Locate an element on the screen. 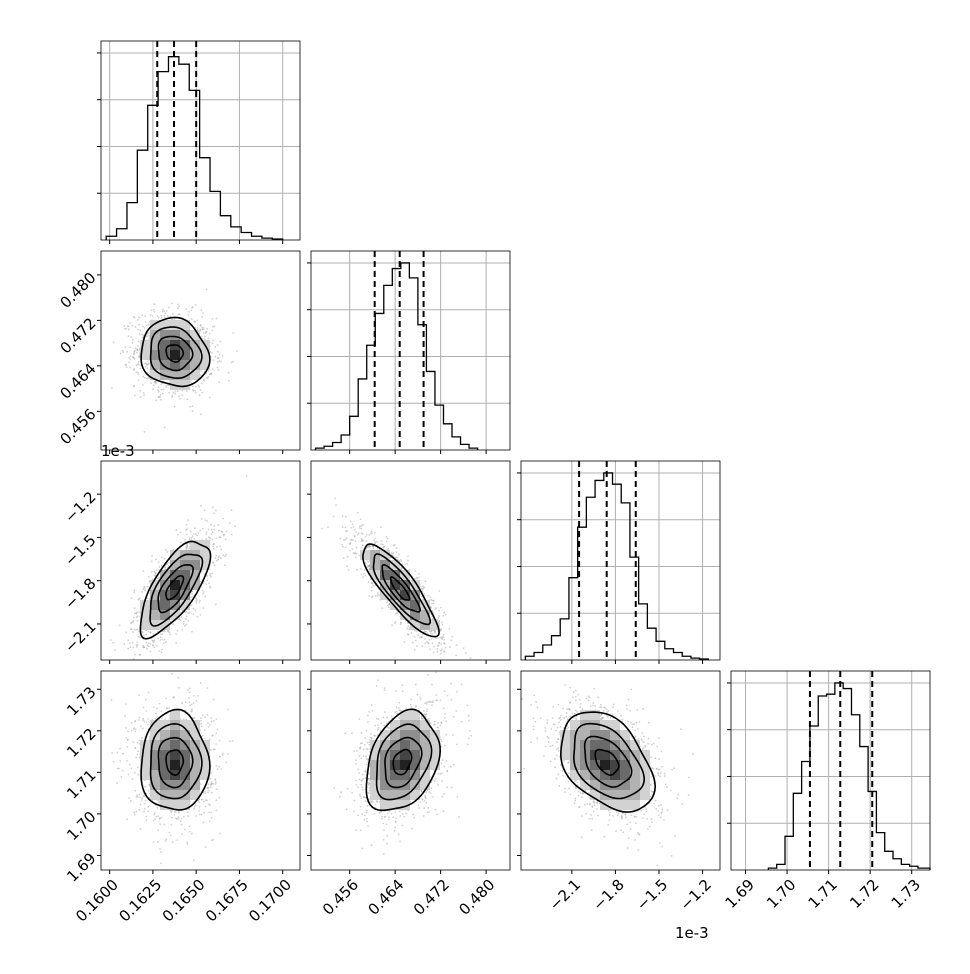 The image size is (970, 974). scatter-2-vs-1-plot-area is located at coordinates (166, 360).